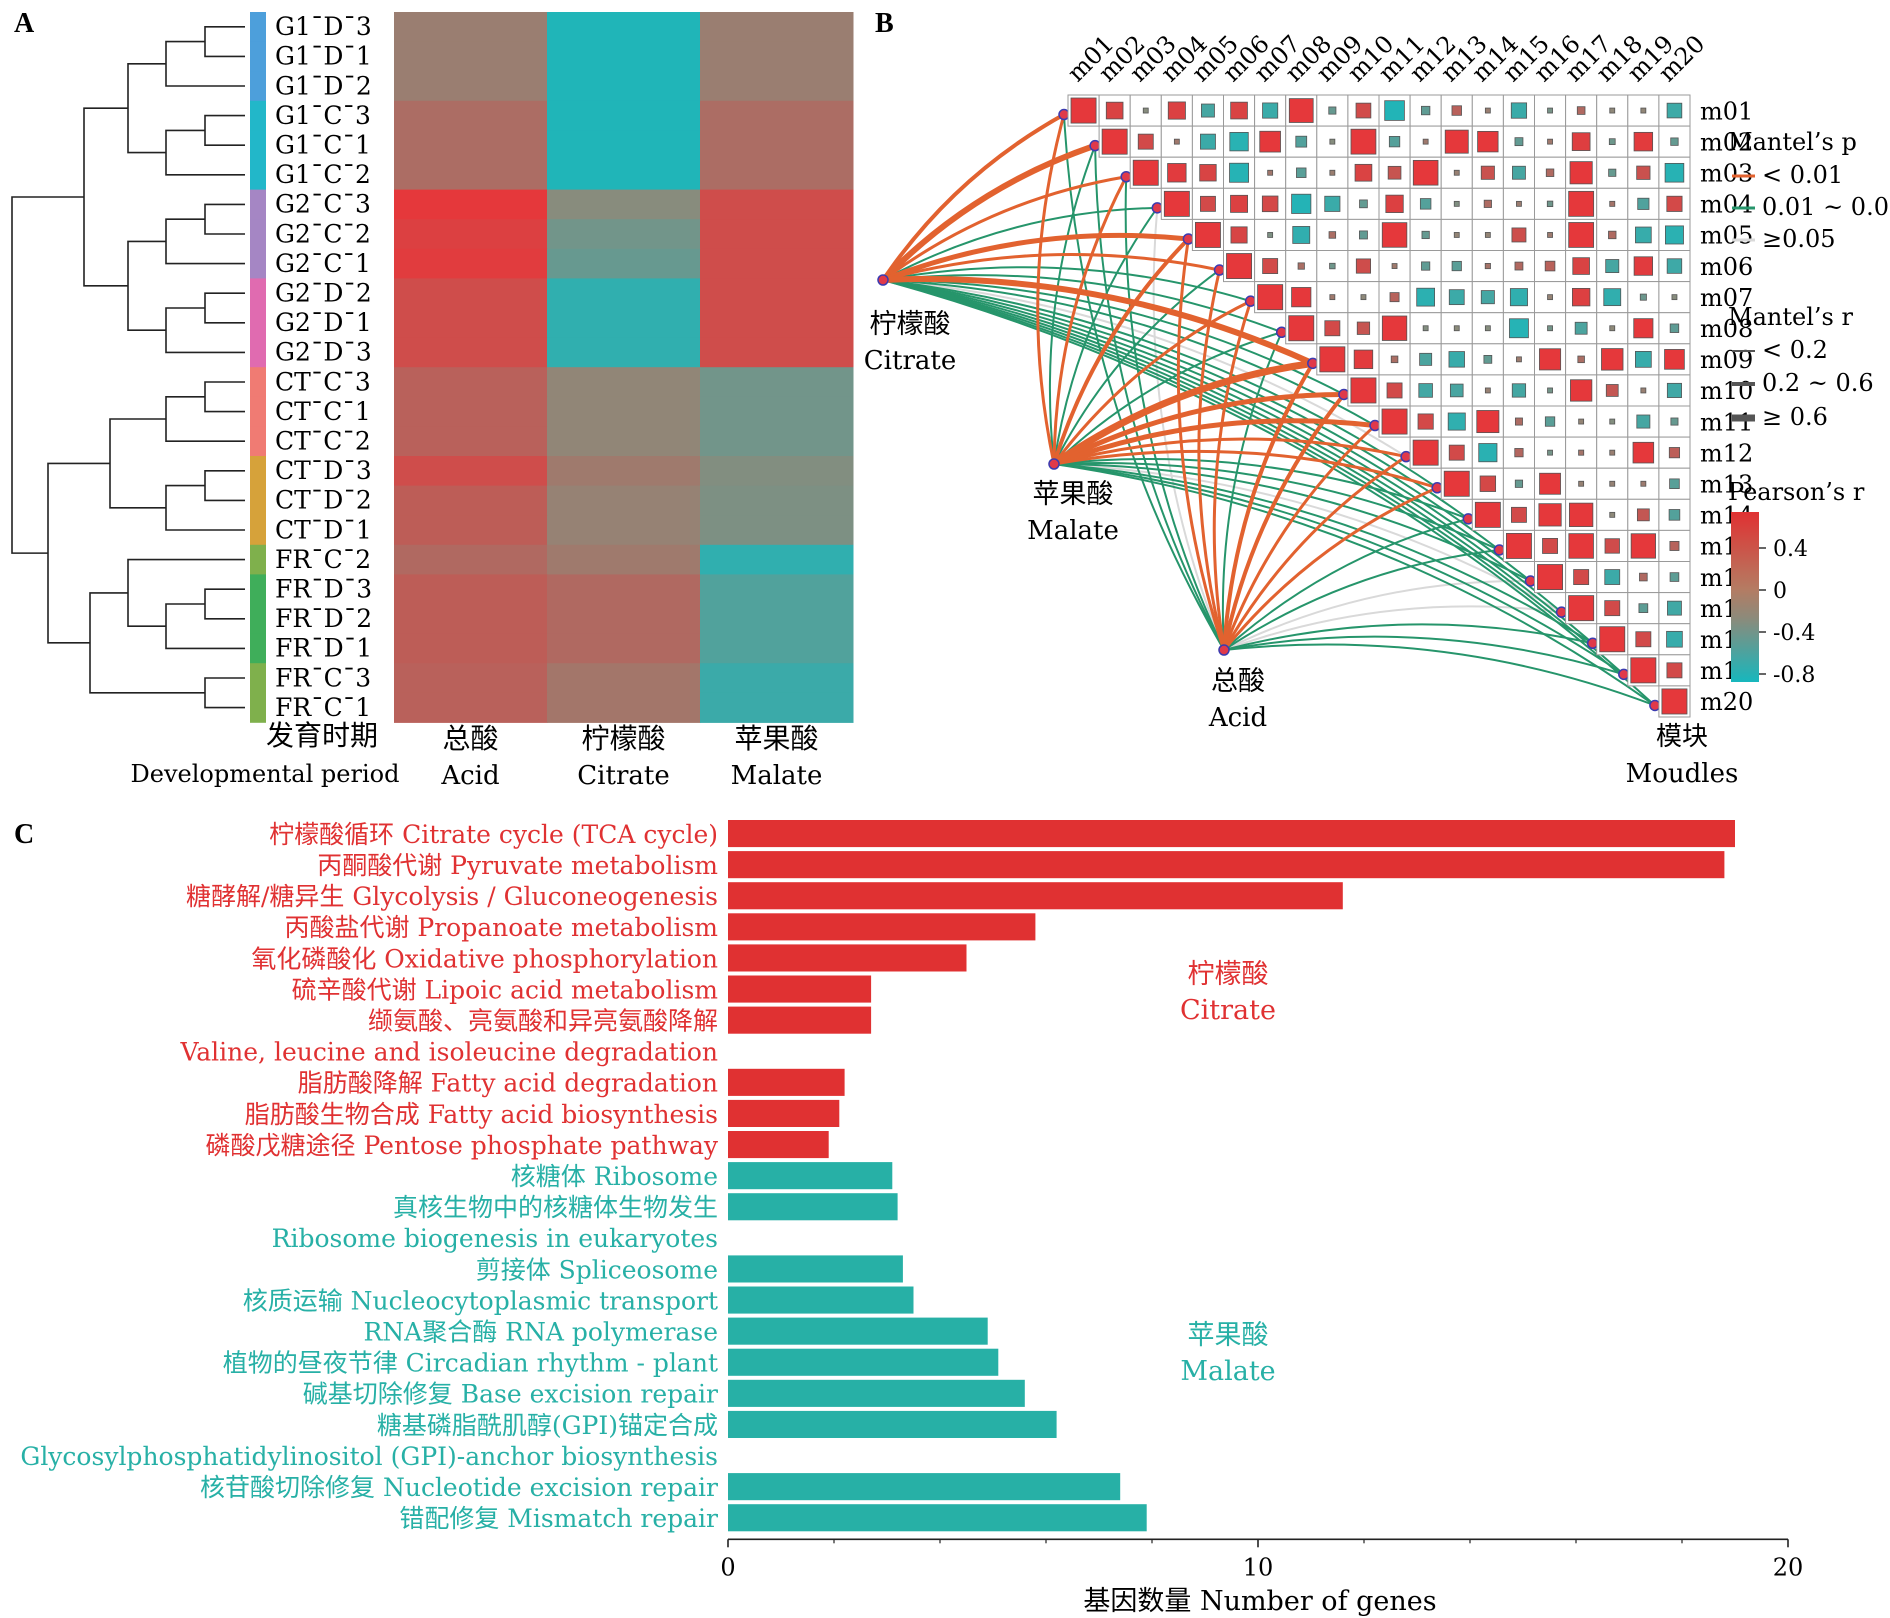 Image resolution: width=1890 pixels, height=1618 pixels. What do you see at coordinates (323, 263) in the screenshot?
I see `row-label: G2¯C¯1` at bounding box center [323, 263].